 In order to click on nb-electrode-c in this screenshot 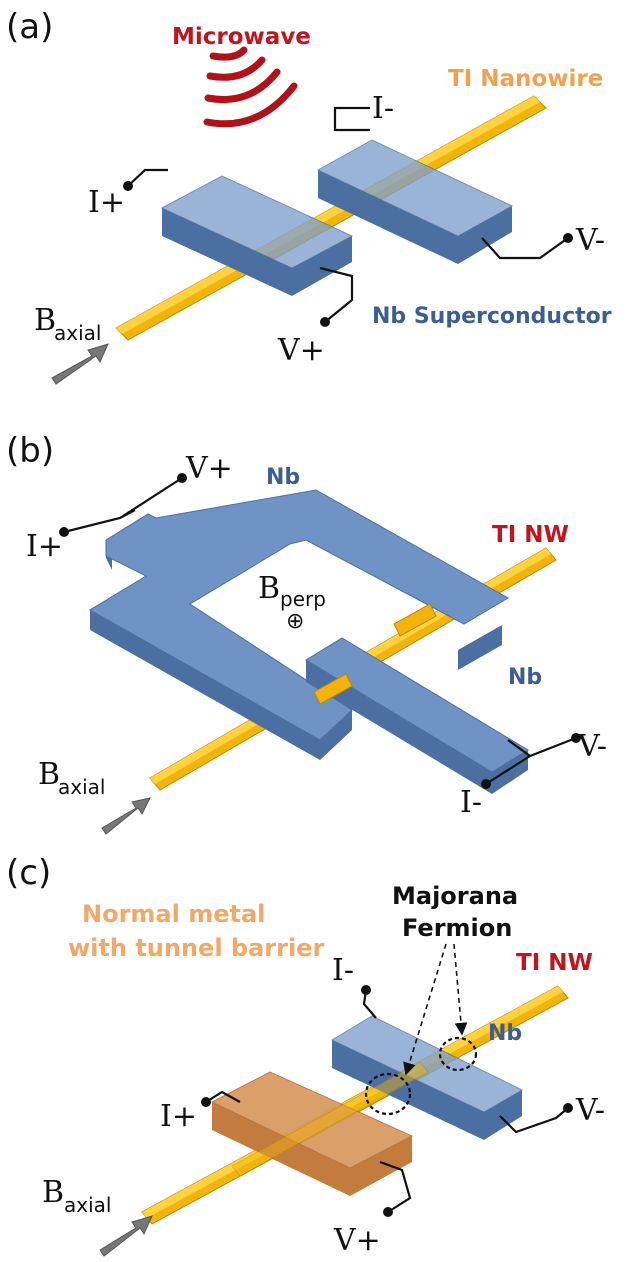, I will do `click(427, 1077)`.